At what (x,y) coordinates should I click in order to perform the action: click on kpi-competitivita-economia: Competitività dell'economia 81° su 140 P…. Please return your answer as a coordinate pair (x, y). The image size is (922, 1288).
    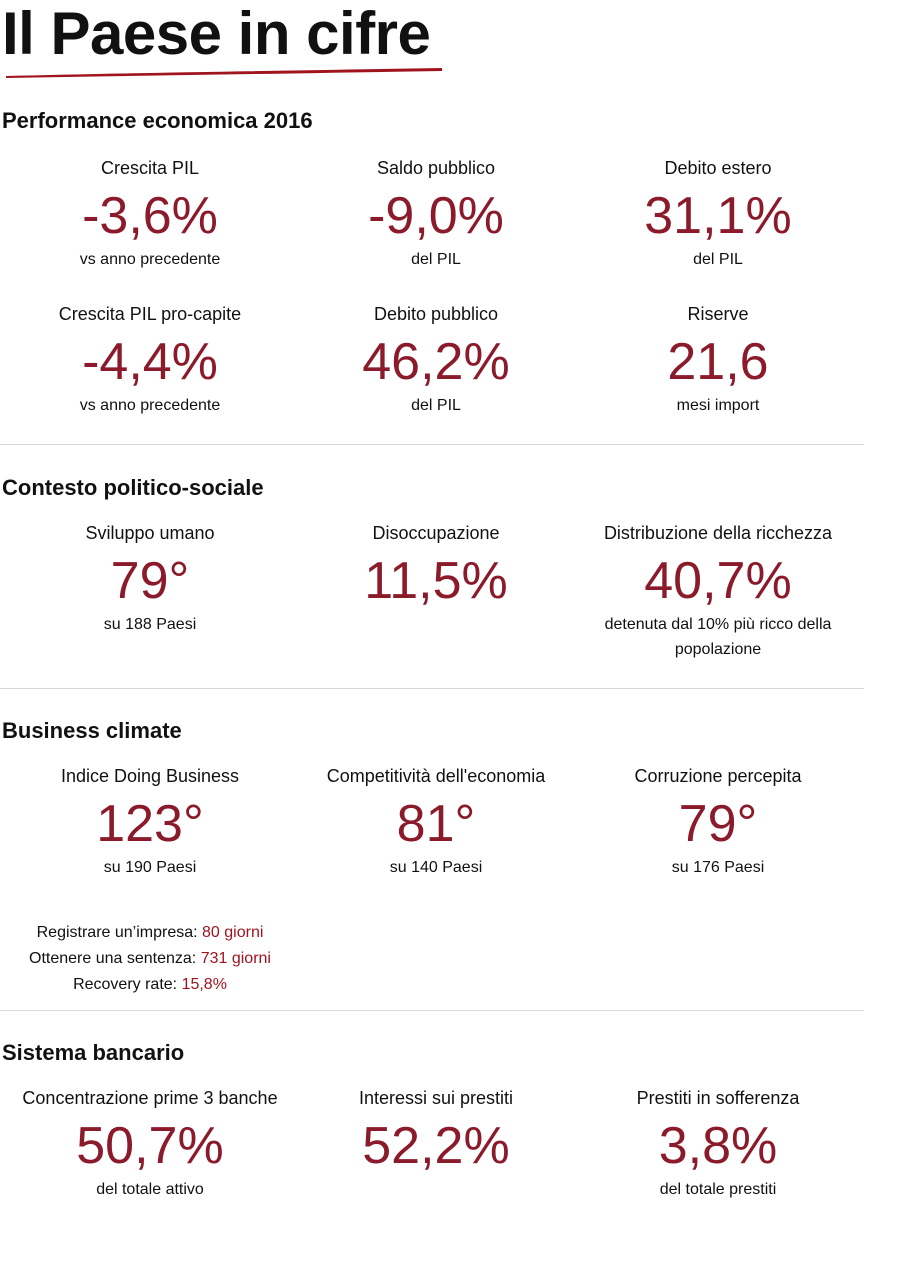
    Looking at the image, I should click on (436, 822).